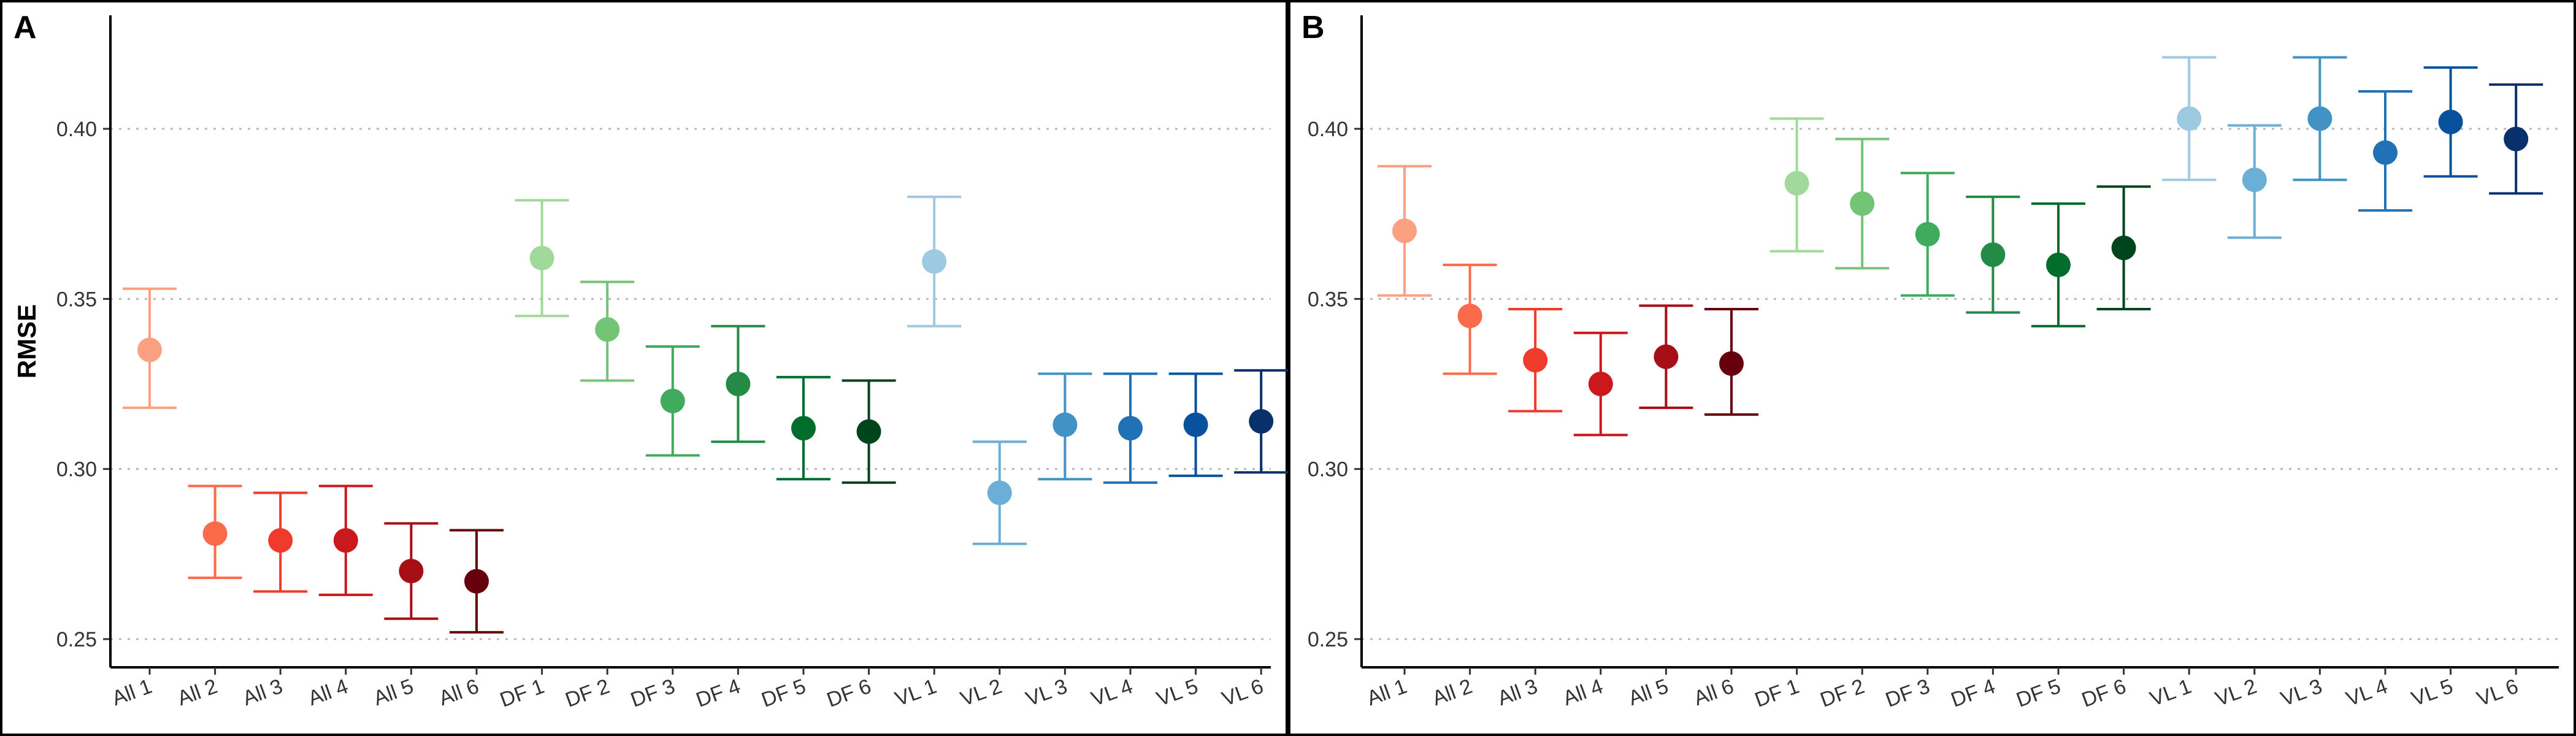 Image resolution: width=2576 pixels, height=736 pixels. What do you see at coordinates (26, 341) in the screenshot?
I see `y-axis-title: RMSE` at bounding box center [26, 341].